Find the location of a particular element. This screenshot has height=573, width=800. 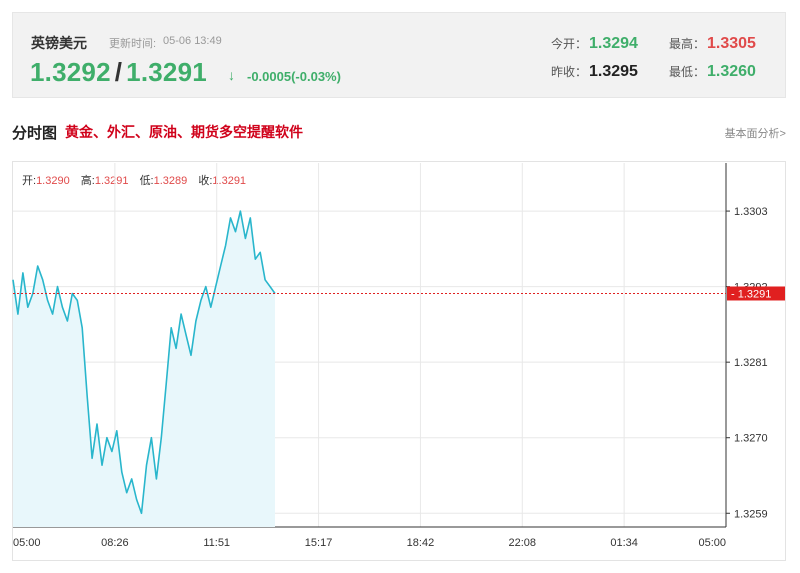

current-price-label: - 1.3291 is located at coordinates (751, 294).